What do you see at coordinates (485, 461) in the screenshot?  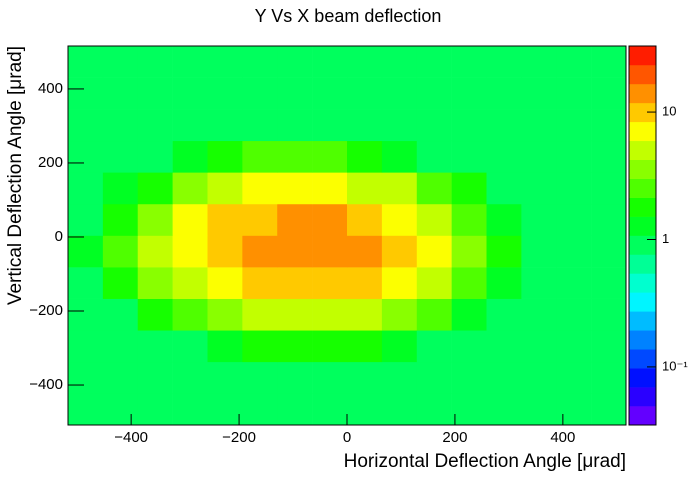 I see `x-axis-title: Horizontal Deflection Angle [μrad]` at bounding box center [485, 461].